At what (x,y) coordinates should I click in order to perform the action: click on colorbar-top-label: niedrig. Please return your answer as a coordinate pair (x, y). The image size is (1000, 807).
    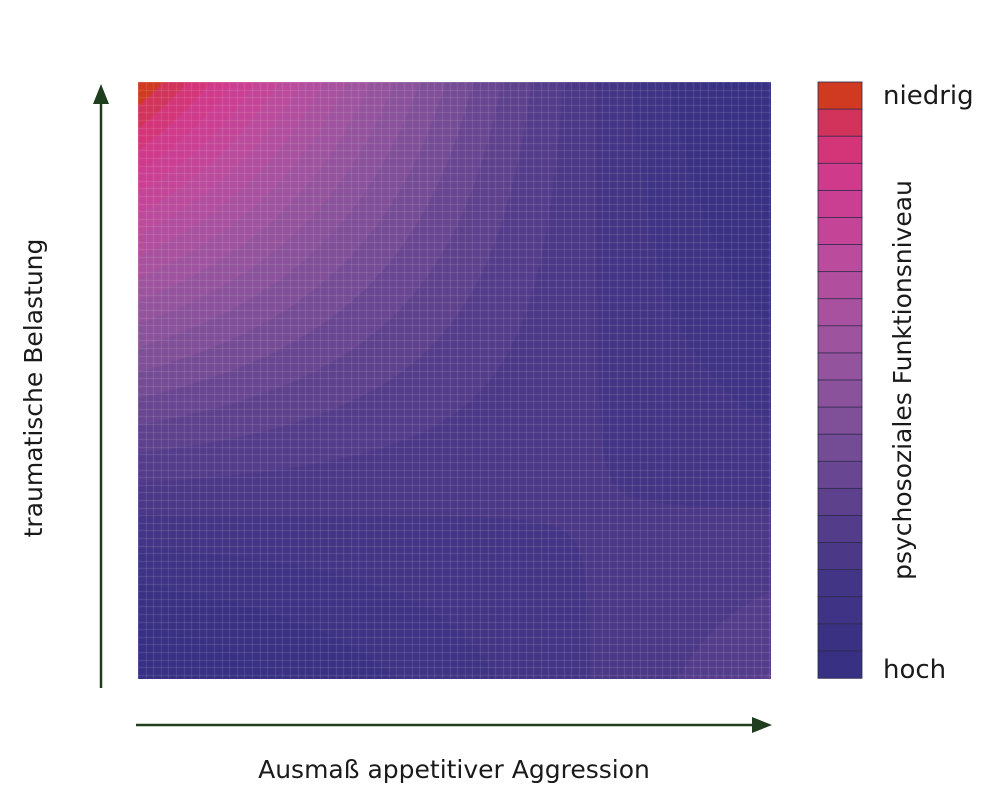
    Looking at the image, I should click on (928, 96).